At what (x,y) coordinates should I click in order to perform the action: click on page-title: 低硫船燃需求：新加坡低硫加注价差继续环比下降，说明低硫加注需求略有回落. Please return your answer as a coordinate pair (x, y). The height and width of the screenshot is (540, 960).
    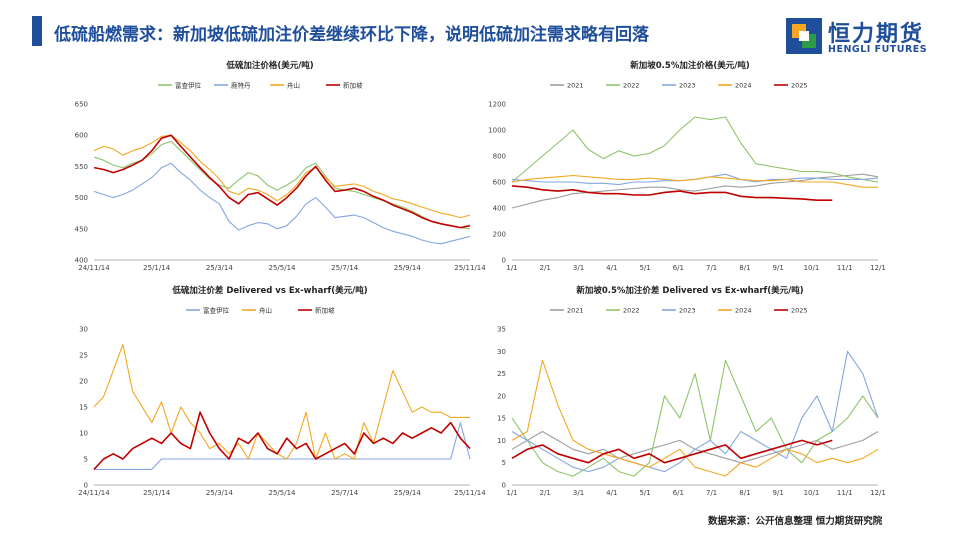
    Looking at the image, I should click on (351, 35).